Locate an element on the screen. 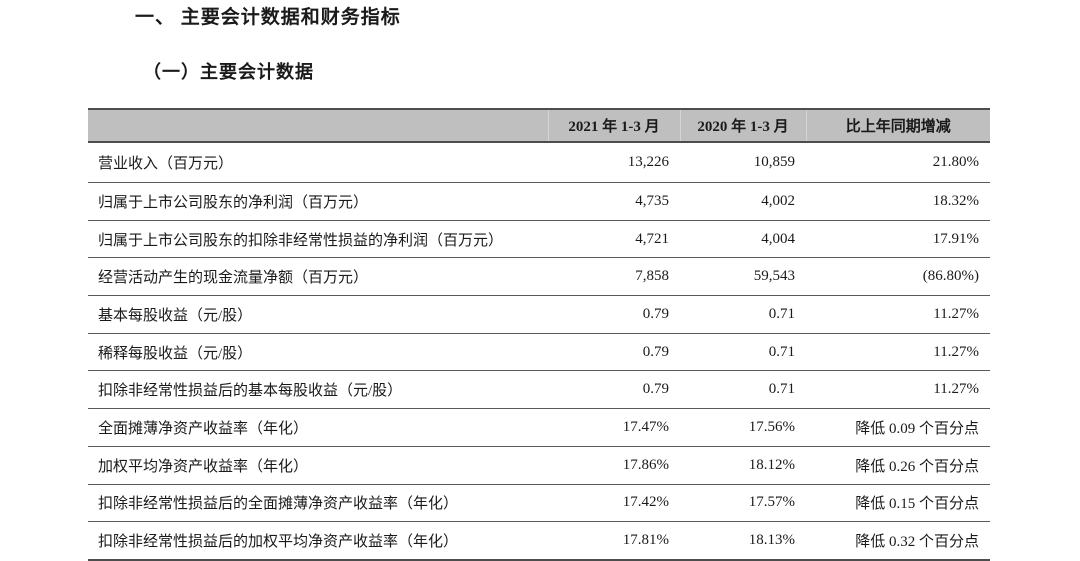 The height and width of the screenshot is (561, 1080). table-header-row: 2021 年 1-3 月 2020 年 1-3 月 比上年同期增减 is located at coordinates (539, 125).